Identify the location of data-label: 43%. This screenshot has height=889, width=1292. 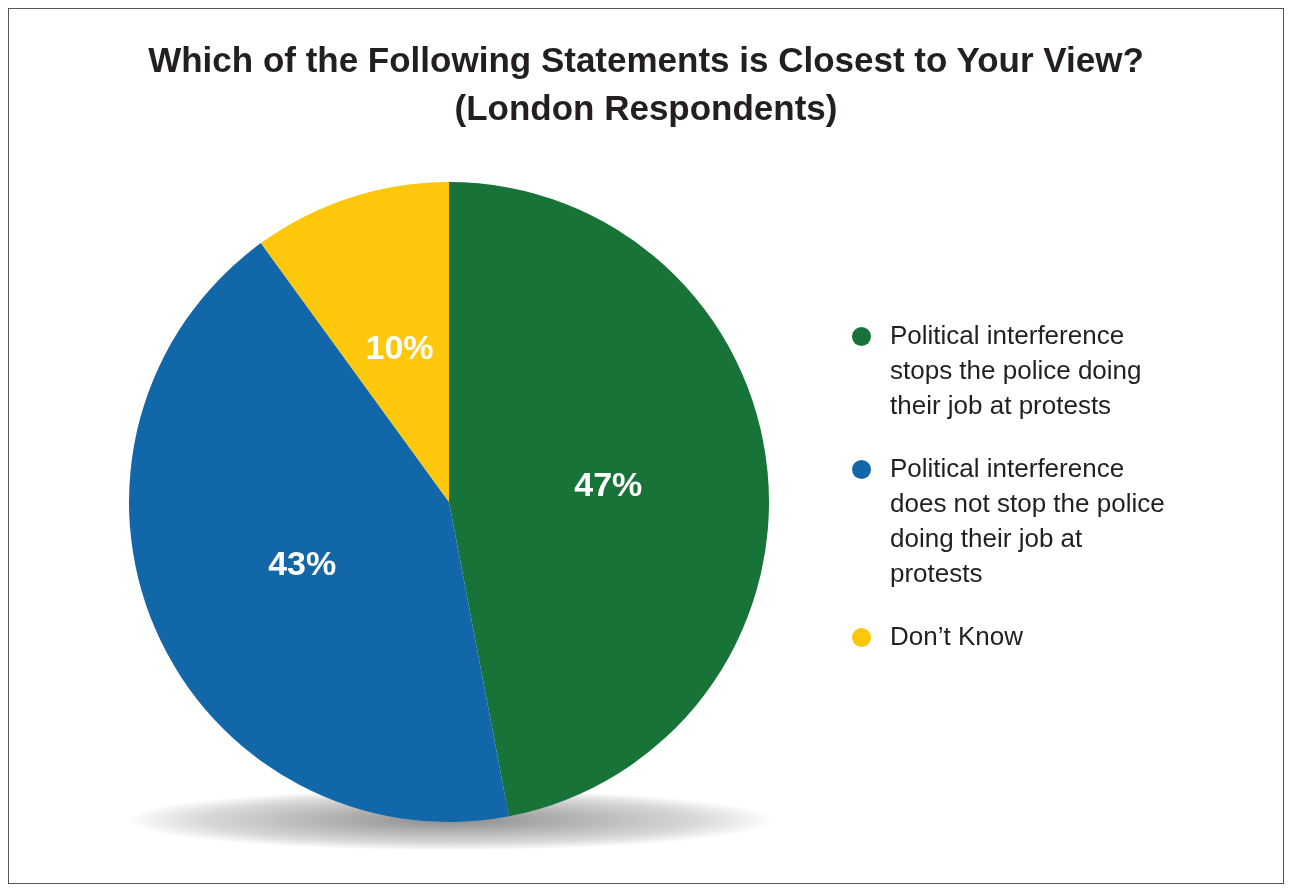
(302, 562).